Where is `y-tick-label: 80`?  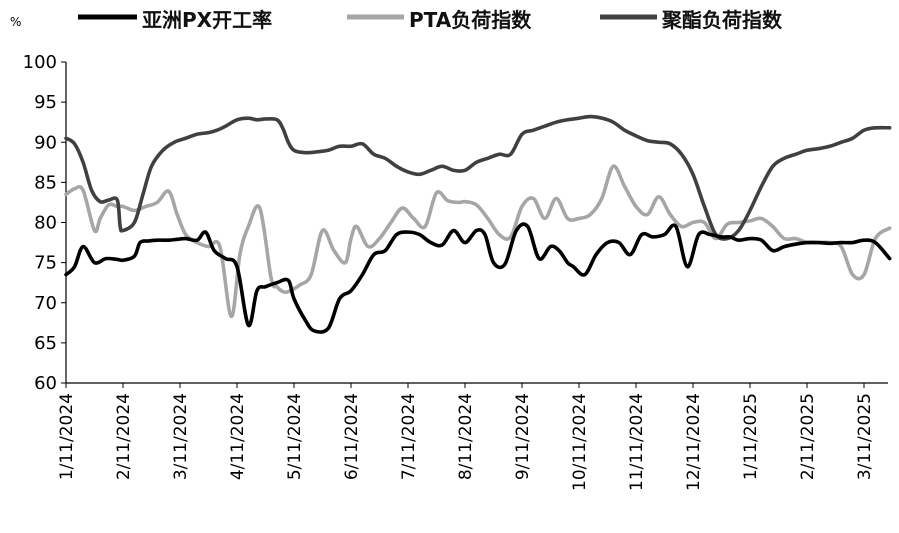 y-tick-label: 80 is located at coordinates (45, 223).